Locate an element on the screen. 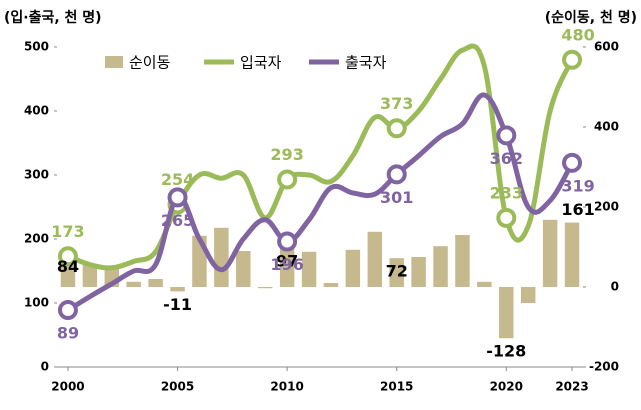 The image size is (641, 410). data-label: 233 is located at coordinates (506, 192).